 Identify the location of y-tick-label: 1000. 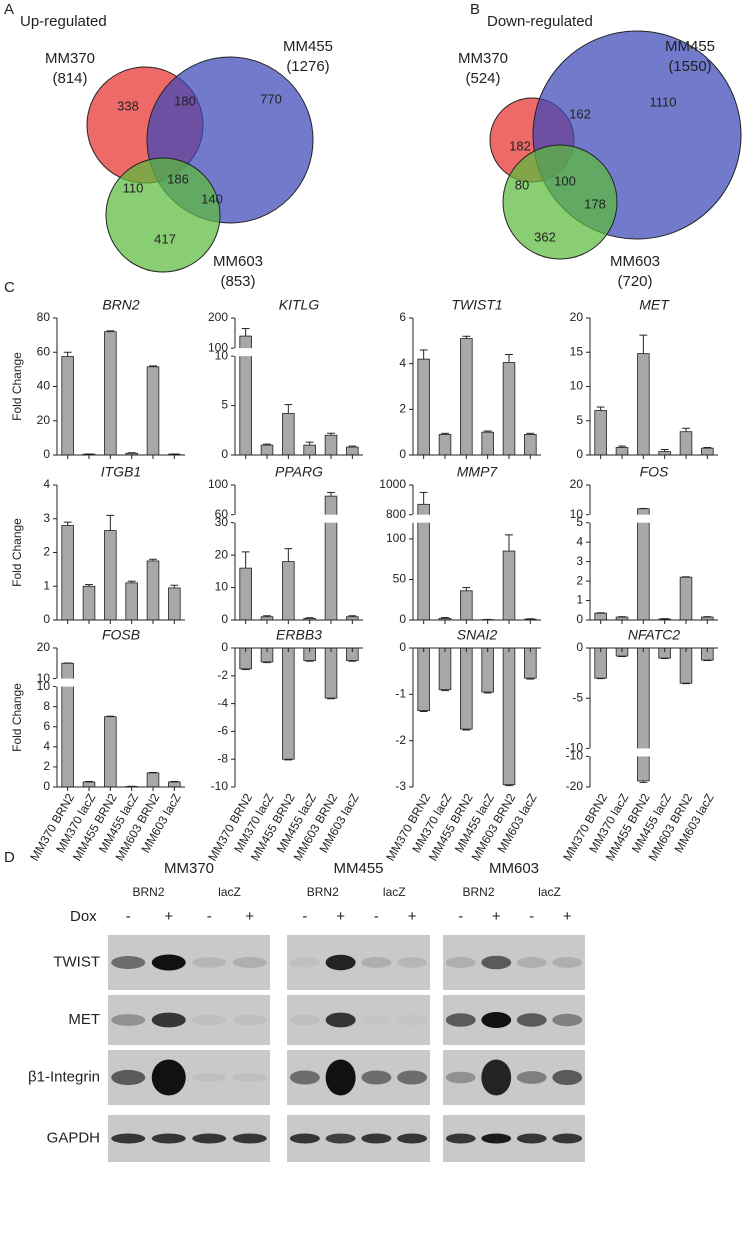
(392, 484).